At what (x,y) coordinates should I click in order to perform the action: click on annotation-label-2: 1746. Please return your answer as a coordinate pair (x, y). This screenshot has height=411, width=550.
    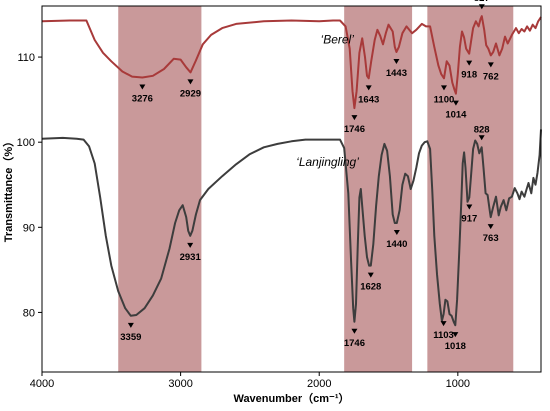
    Looking at the image, I should click on (354, 129).